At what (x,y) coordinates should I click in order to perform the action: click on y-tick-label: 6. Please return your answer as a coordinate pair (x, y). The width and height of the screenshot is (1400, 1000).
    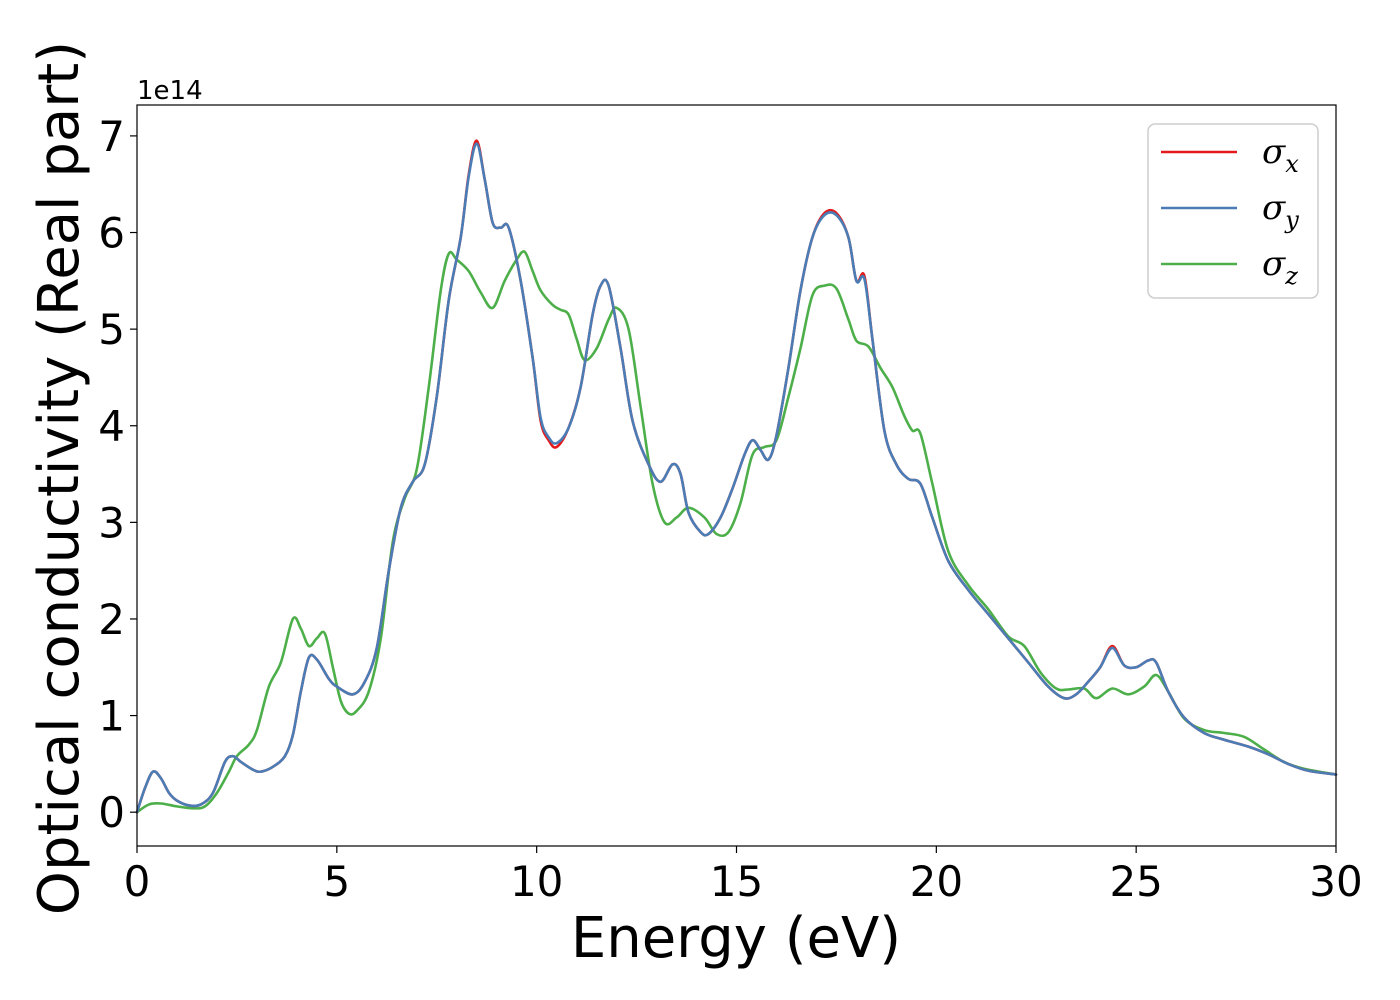
    Looking at the image, I should click on (111, 233).